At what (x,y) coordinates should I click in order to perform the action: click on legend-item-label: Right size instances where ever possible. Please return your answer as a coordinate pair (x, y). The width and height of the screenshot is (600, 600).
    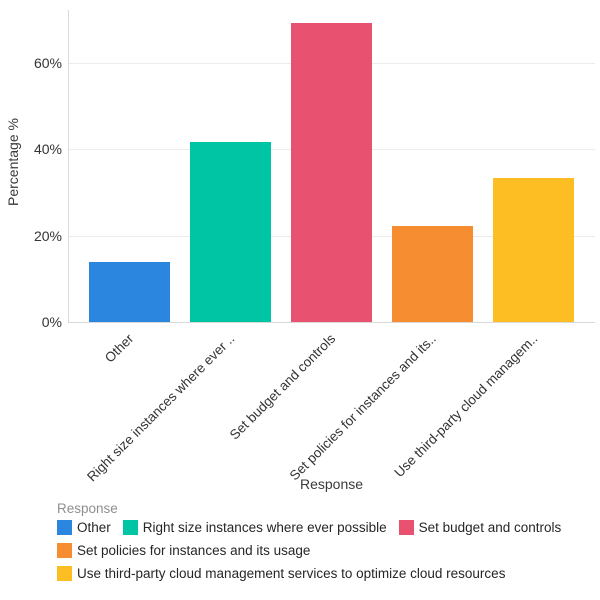
    Looking at the image, I should click on (264, 527).